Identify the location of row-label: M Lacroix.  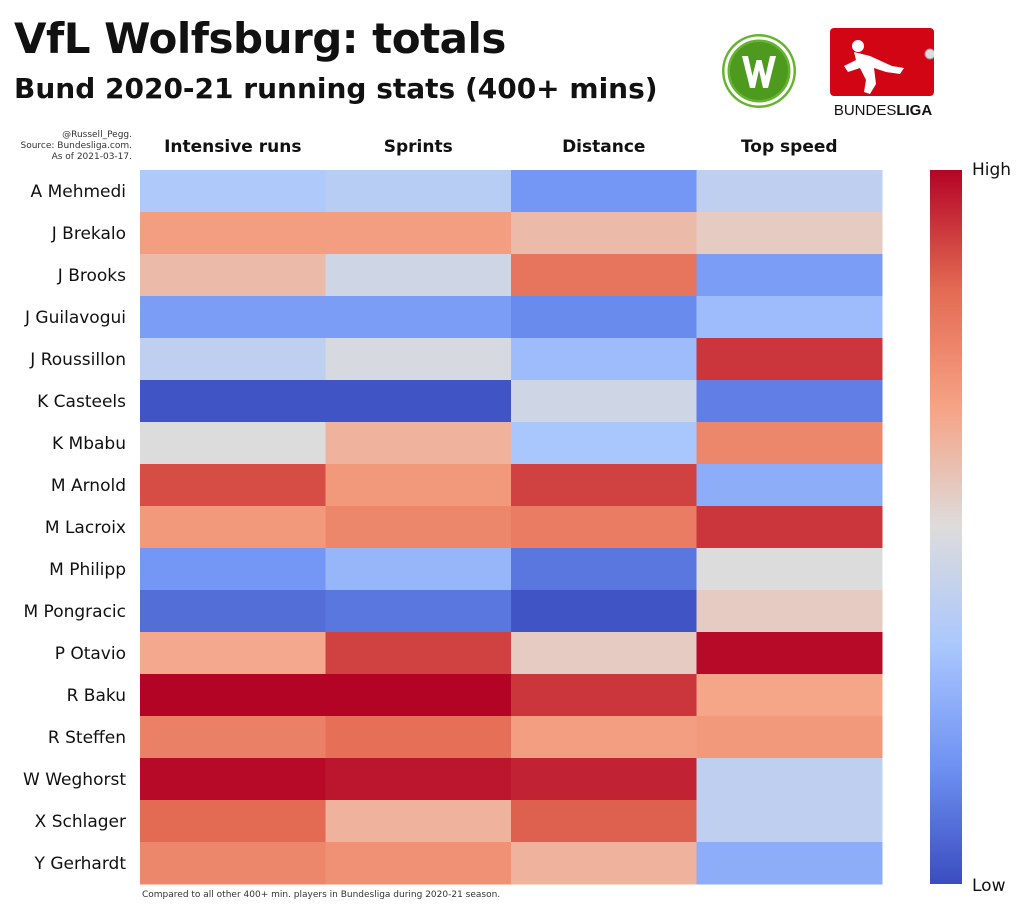
(85, 528).